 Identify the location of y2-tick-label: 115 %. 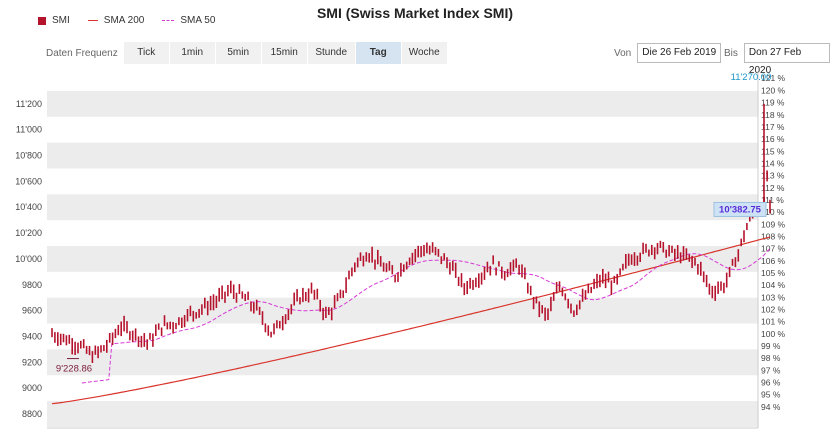
(773, 151).